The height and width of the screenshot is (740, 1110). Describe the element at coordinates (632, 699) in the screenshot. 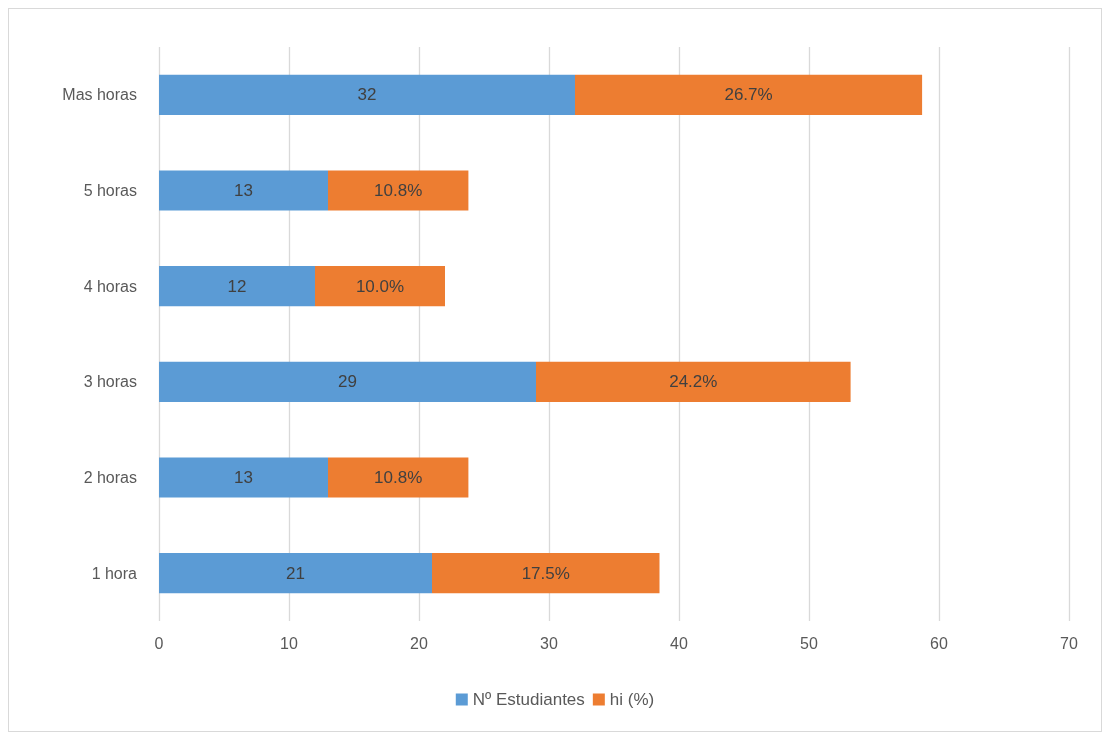

I see `legend-label: hi (%)` at that location.